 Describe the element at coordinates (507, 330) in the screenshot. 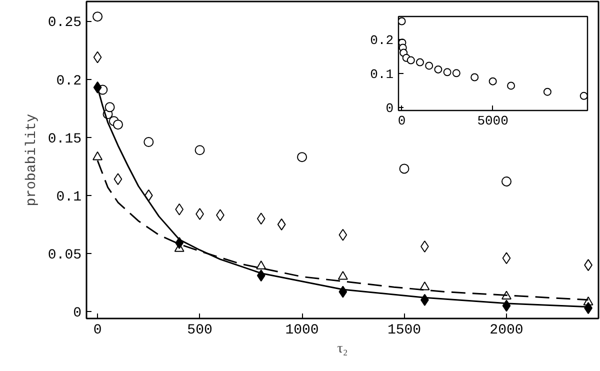

I see `x-tick-label: 2000` at that location.